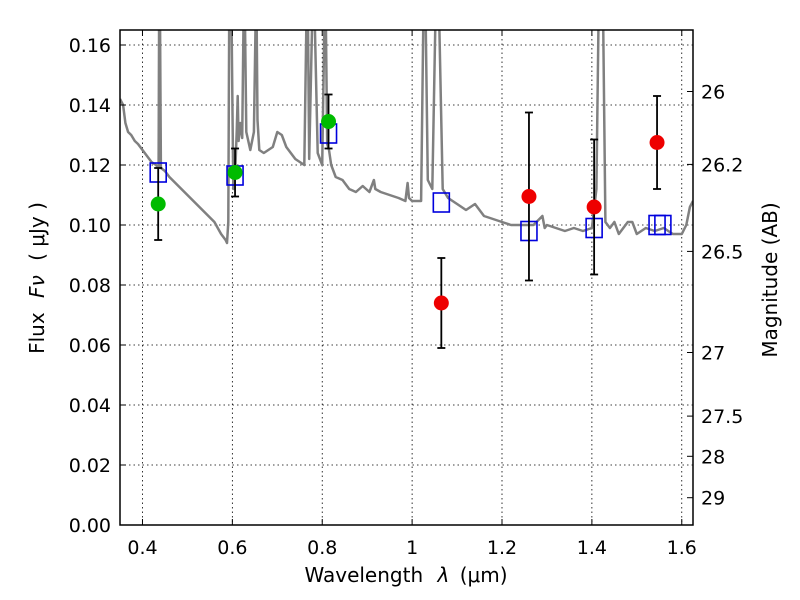  Describe the element at coordinates (484, 575) in the screenshot. I see `x-axis-title-unit: (μm)` at that location.